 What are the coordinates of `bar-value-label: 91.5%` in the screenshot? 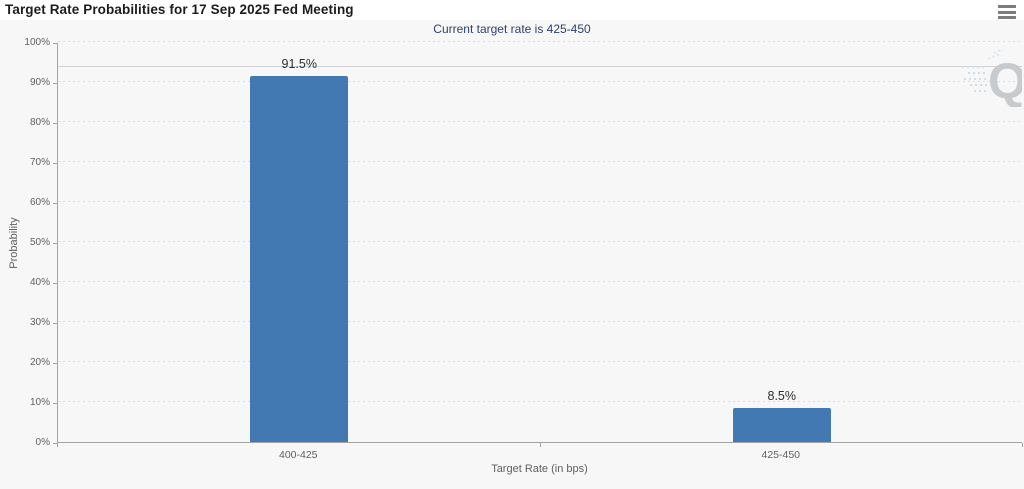 It's located at (299, 64).